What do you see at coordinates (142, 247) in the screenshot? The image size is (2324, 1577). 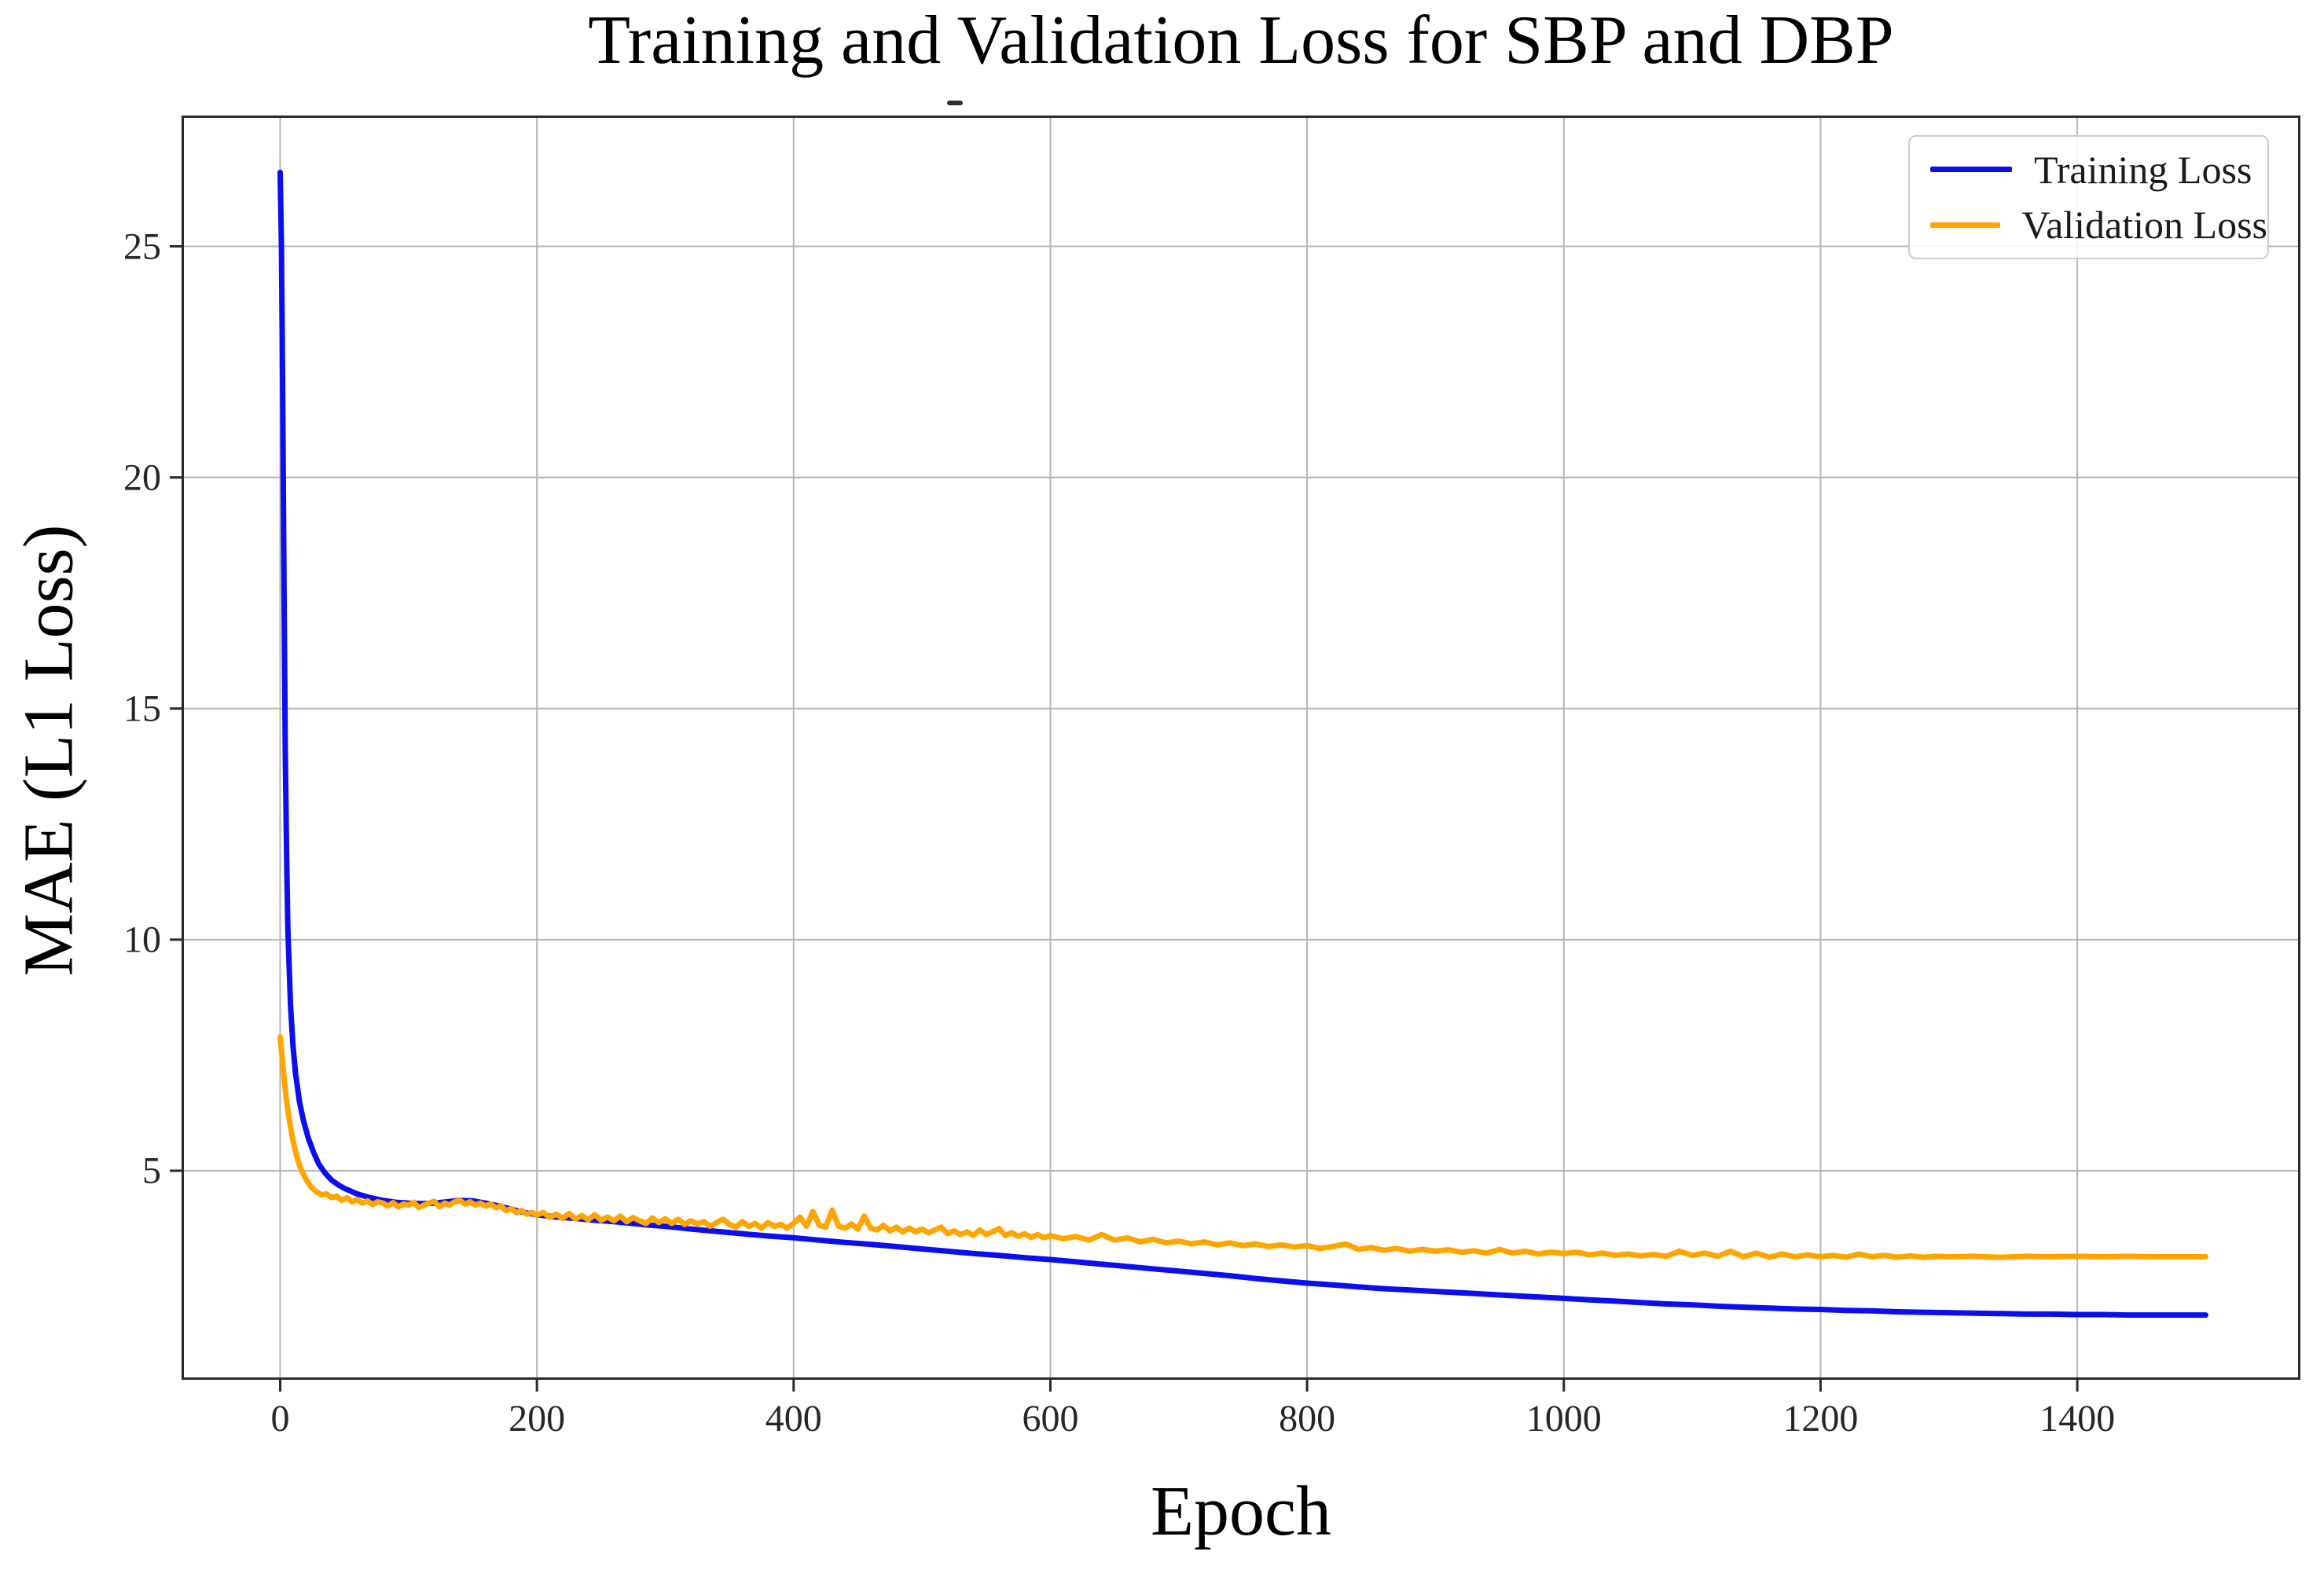 I see `y-tick-label: 25` at bounding box center [142, 247].